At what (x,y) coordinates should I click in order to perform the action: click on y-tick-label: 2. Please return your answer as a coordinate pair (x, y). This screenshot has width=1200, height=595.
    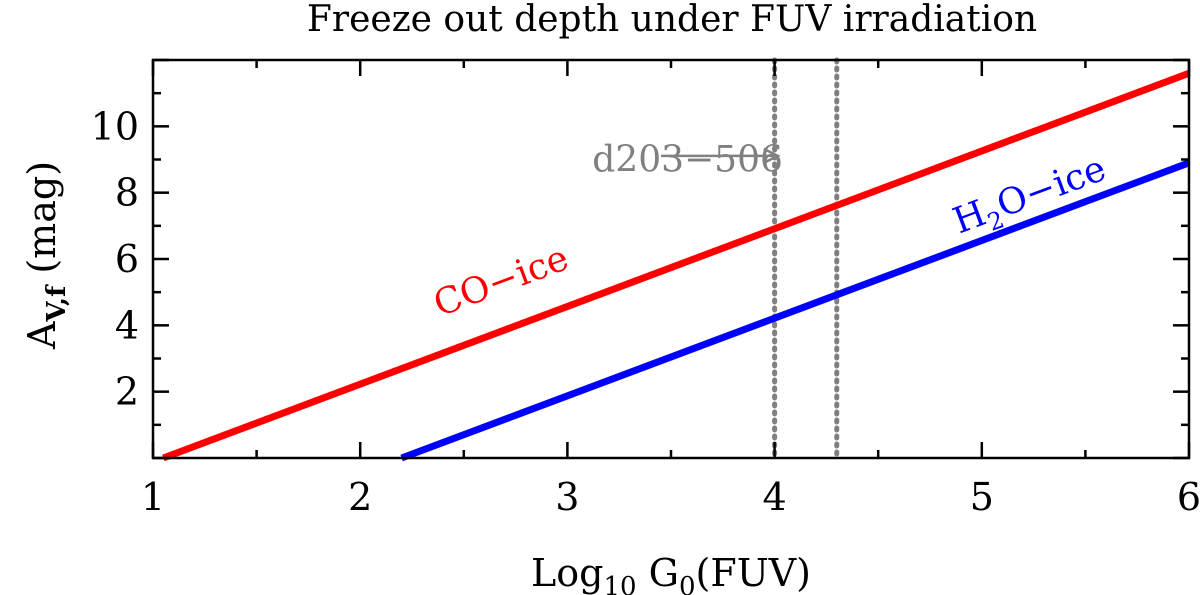
    Looking at the image, I should click on (127, 392).